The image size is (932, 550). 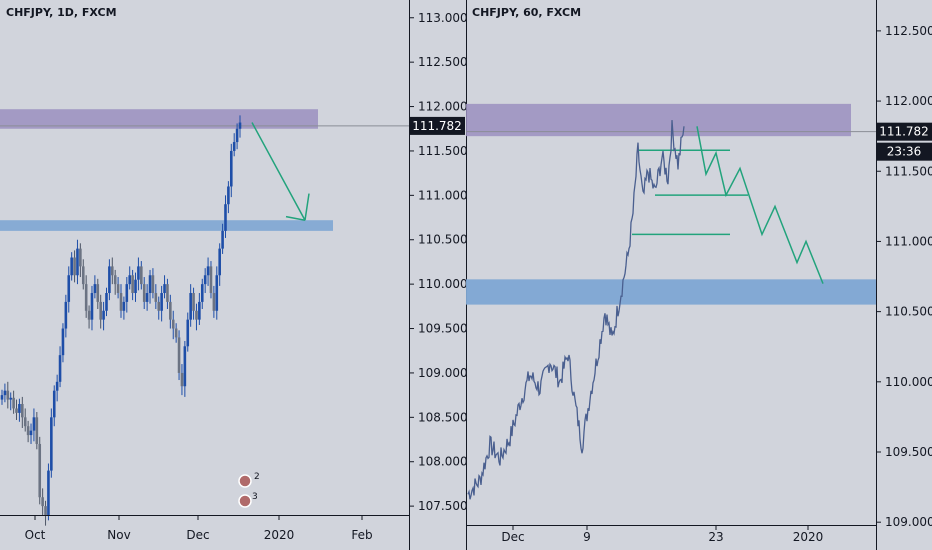 What do you see at coordinates (437, 125) in the screenshot?
I see `left-last-price-label-bg` at bounding box center [437, 125].